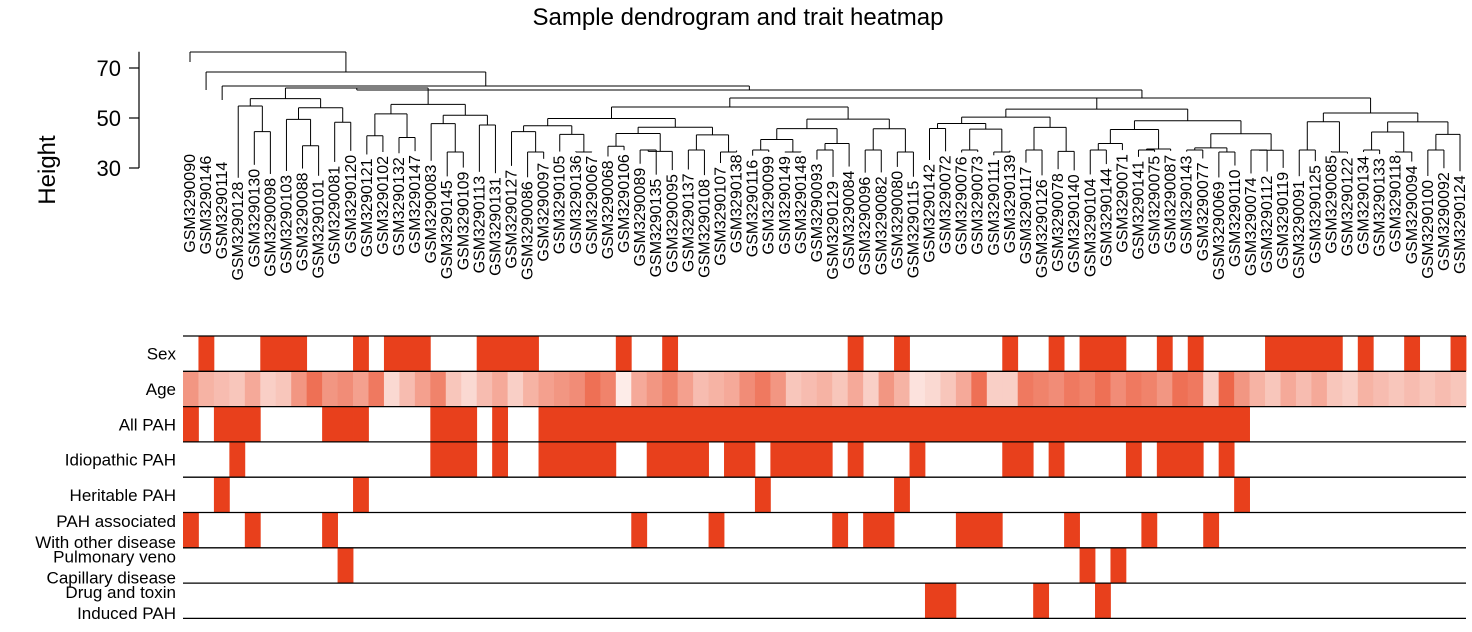  Describe the element at coordinates (1380, 207) in the screenshot. I see `leaf-label: GSM3290133` at that location.